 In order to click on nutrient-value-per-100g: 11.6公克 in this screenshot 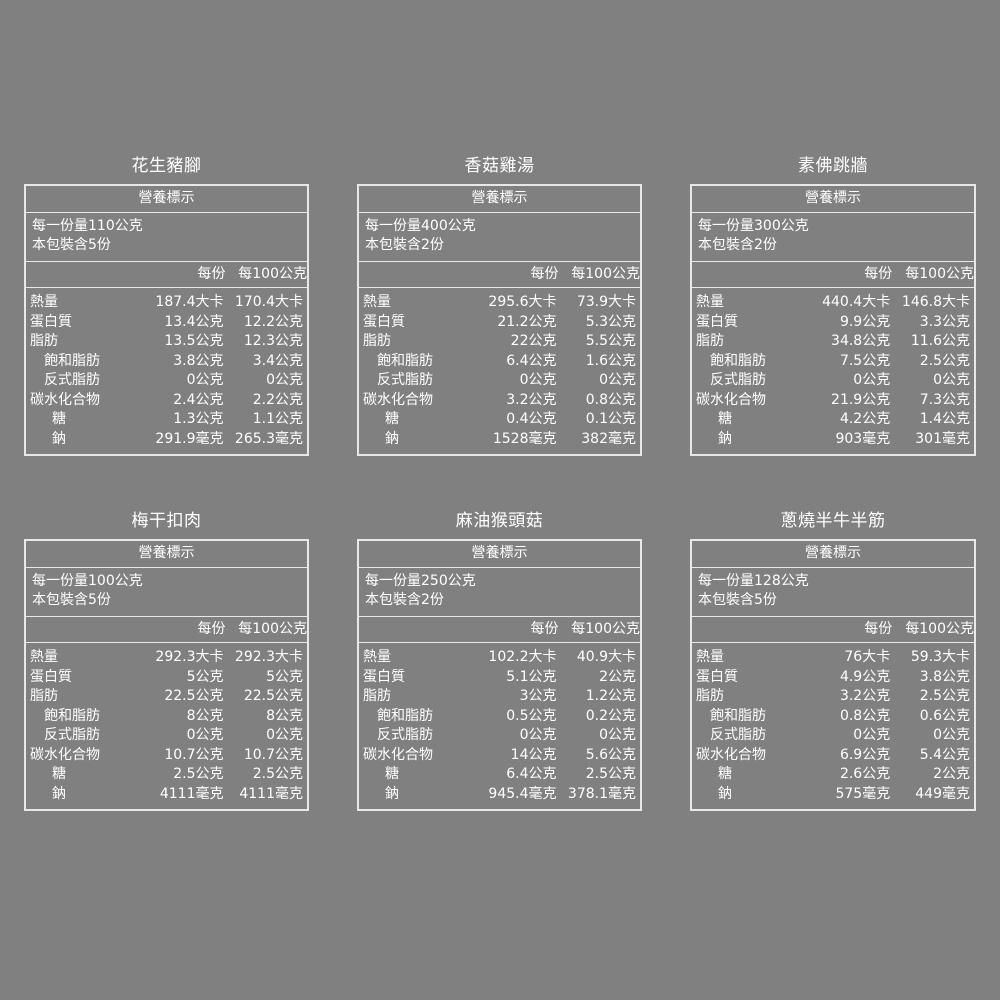, I will do `click(940, 341)`.